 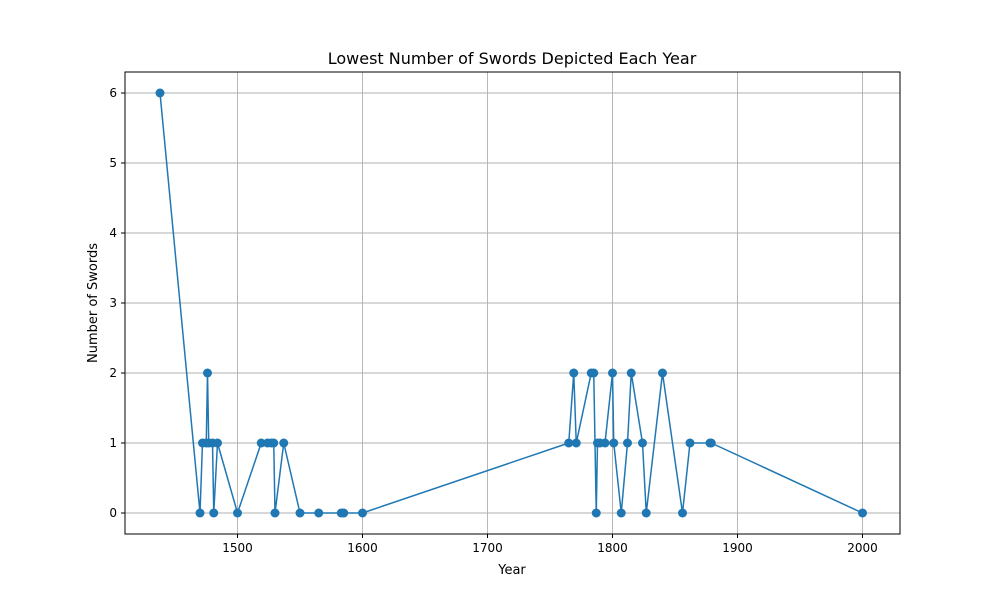 What do you see at coordinates (113, 443) in the screenshot?
I see `y-tick-label: 1` at bounding box center [113, 443].